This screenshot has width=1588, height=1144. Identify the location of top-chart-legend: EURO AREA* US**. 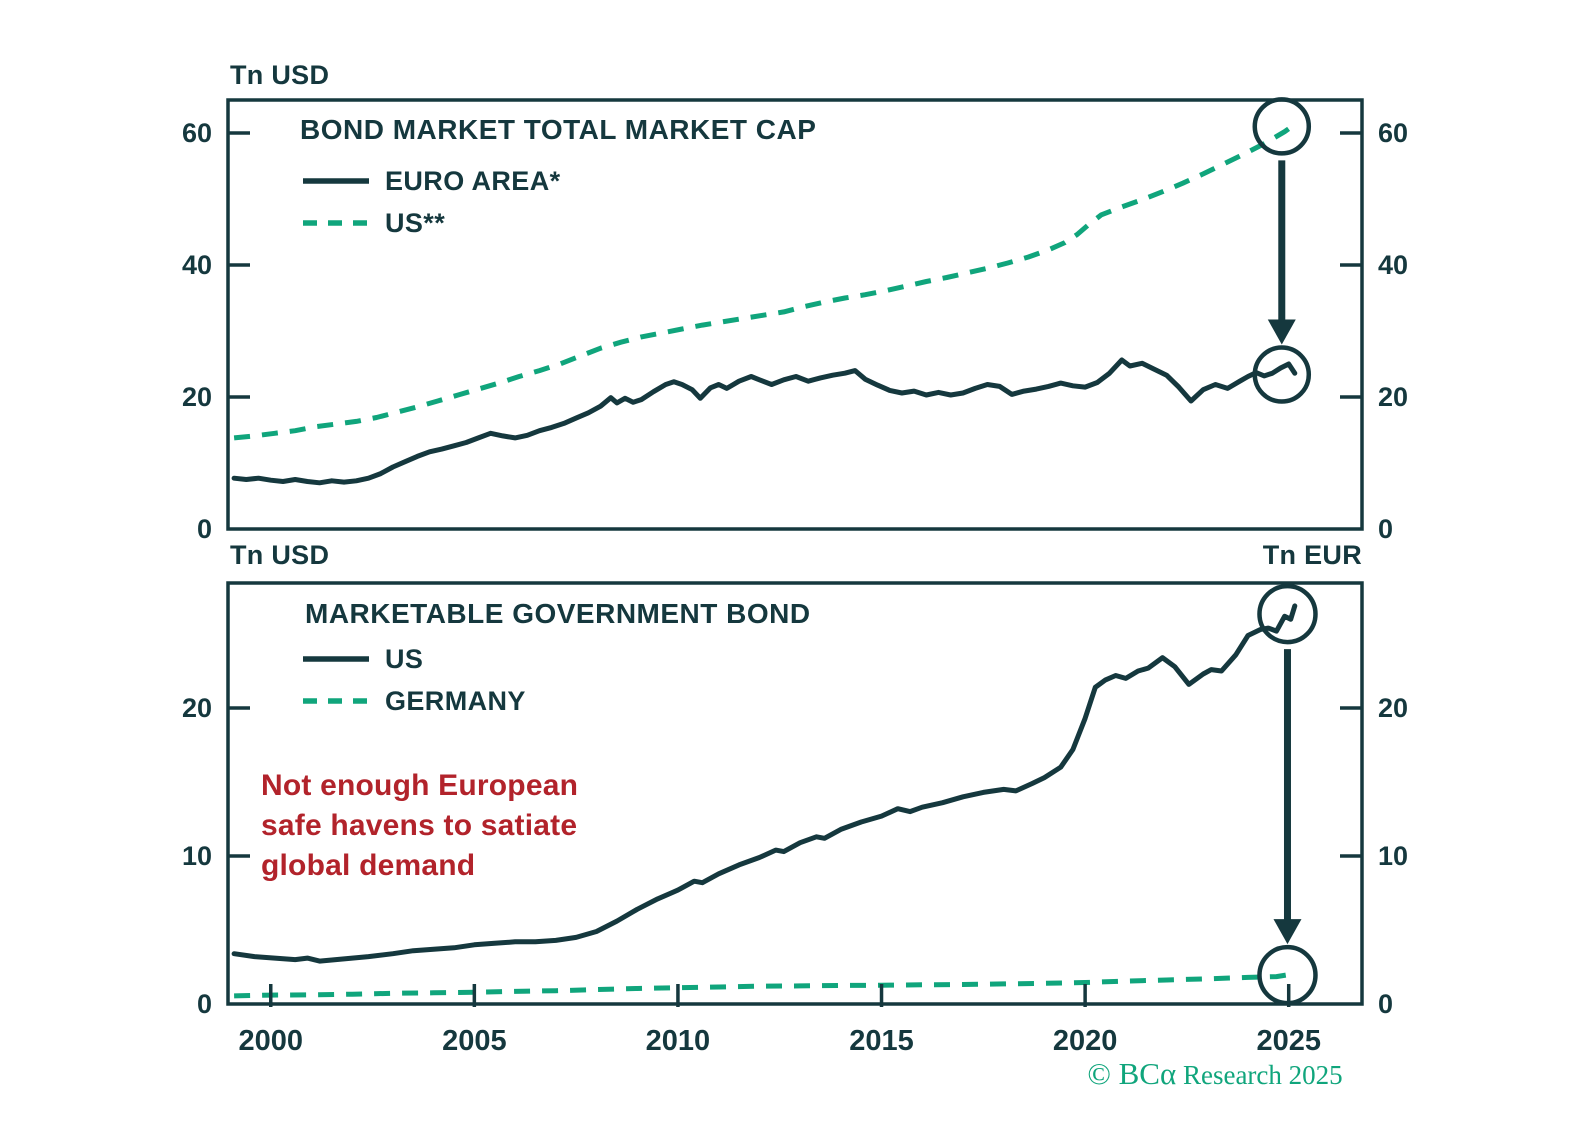
(432, 202).